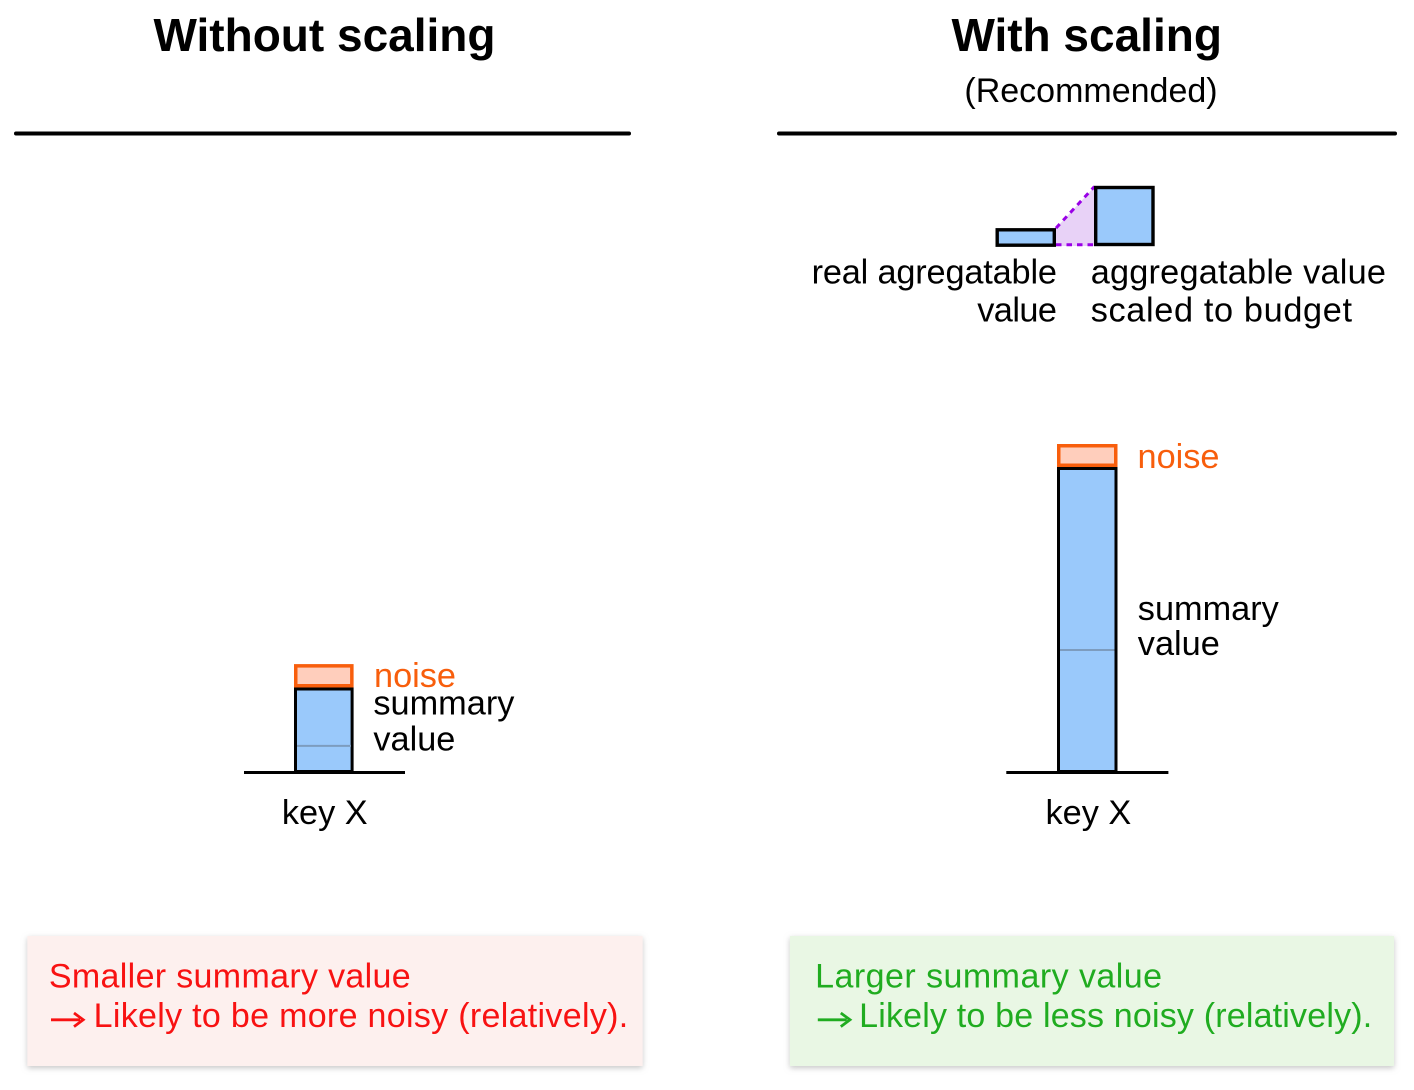  Describe the element at coordinates (1115, 1016) in the screenshot. I see `svg-text:Likely to be less noisy (relat: Likely to be less noisy (relatively).` at that location.